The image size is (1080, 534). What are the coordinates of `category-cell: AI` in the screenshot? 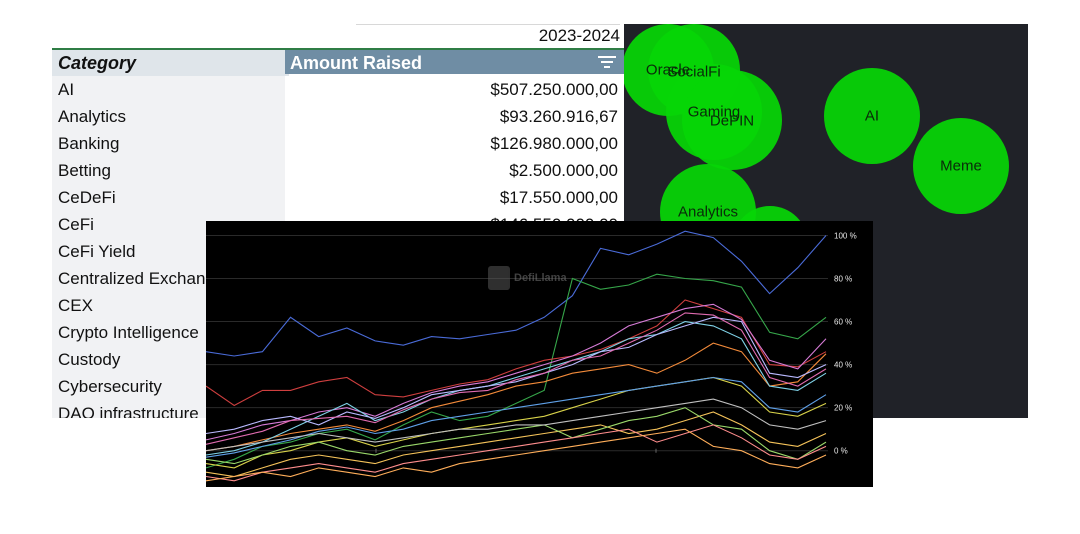 It's located at (168, 89).